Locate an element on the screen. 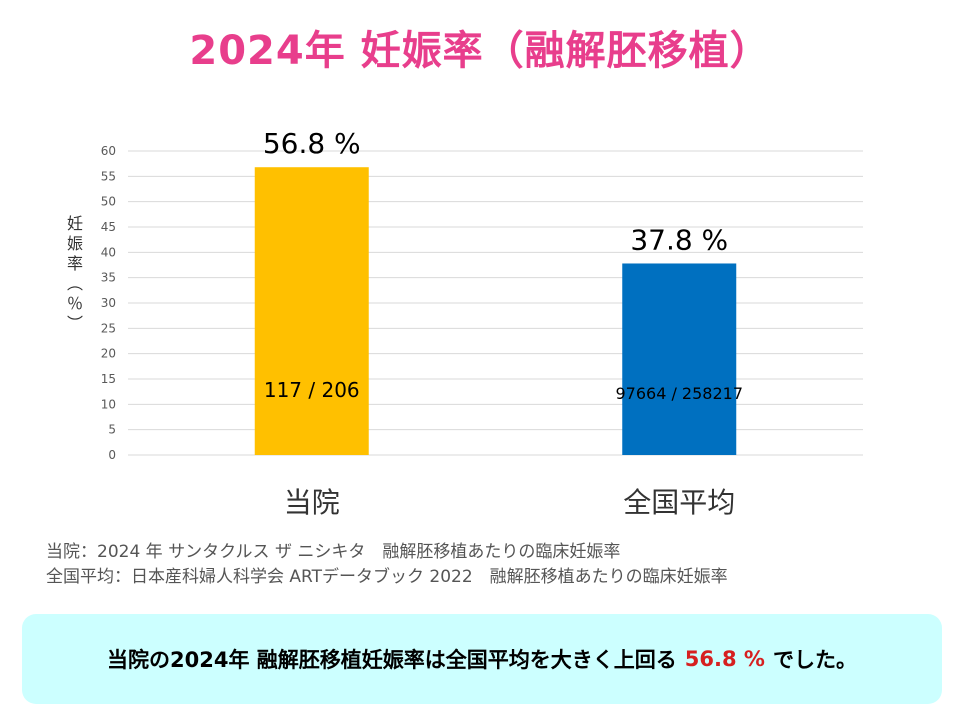 The width and height of the screenshot is (960, 720). summary-highlight-value: 56.8 % is located at coordinates (724, 659).